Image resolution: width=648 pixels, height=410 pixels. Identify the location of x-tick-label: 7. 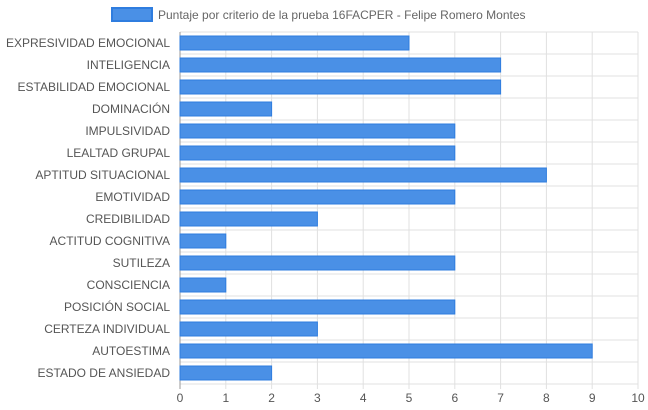
(500, 398).